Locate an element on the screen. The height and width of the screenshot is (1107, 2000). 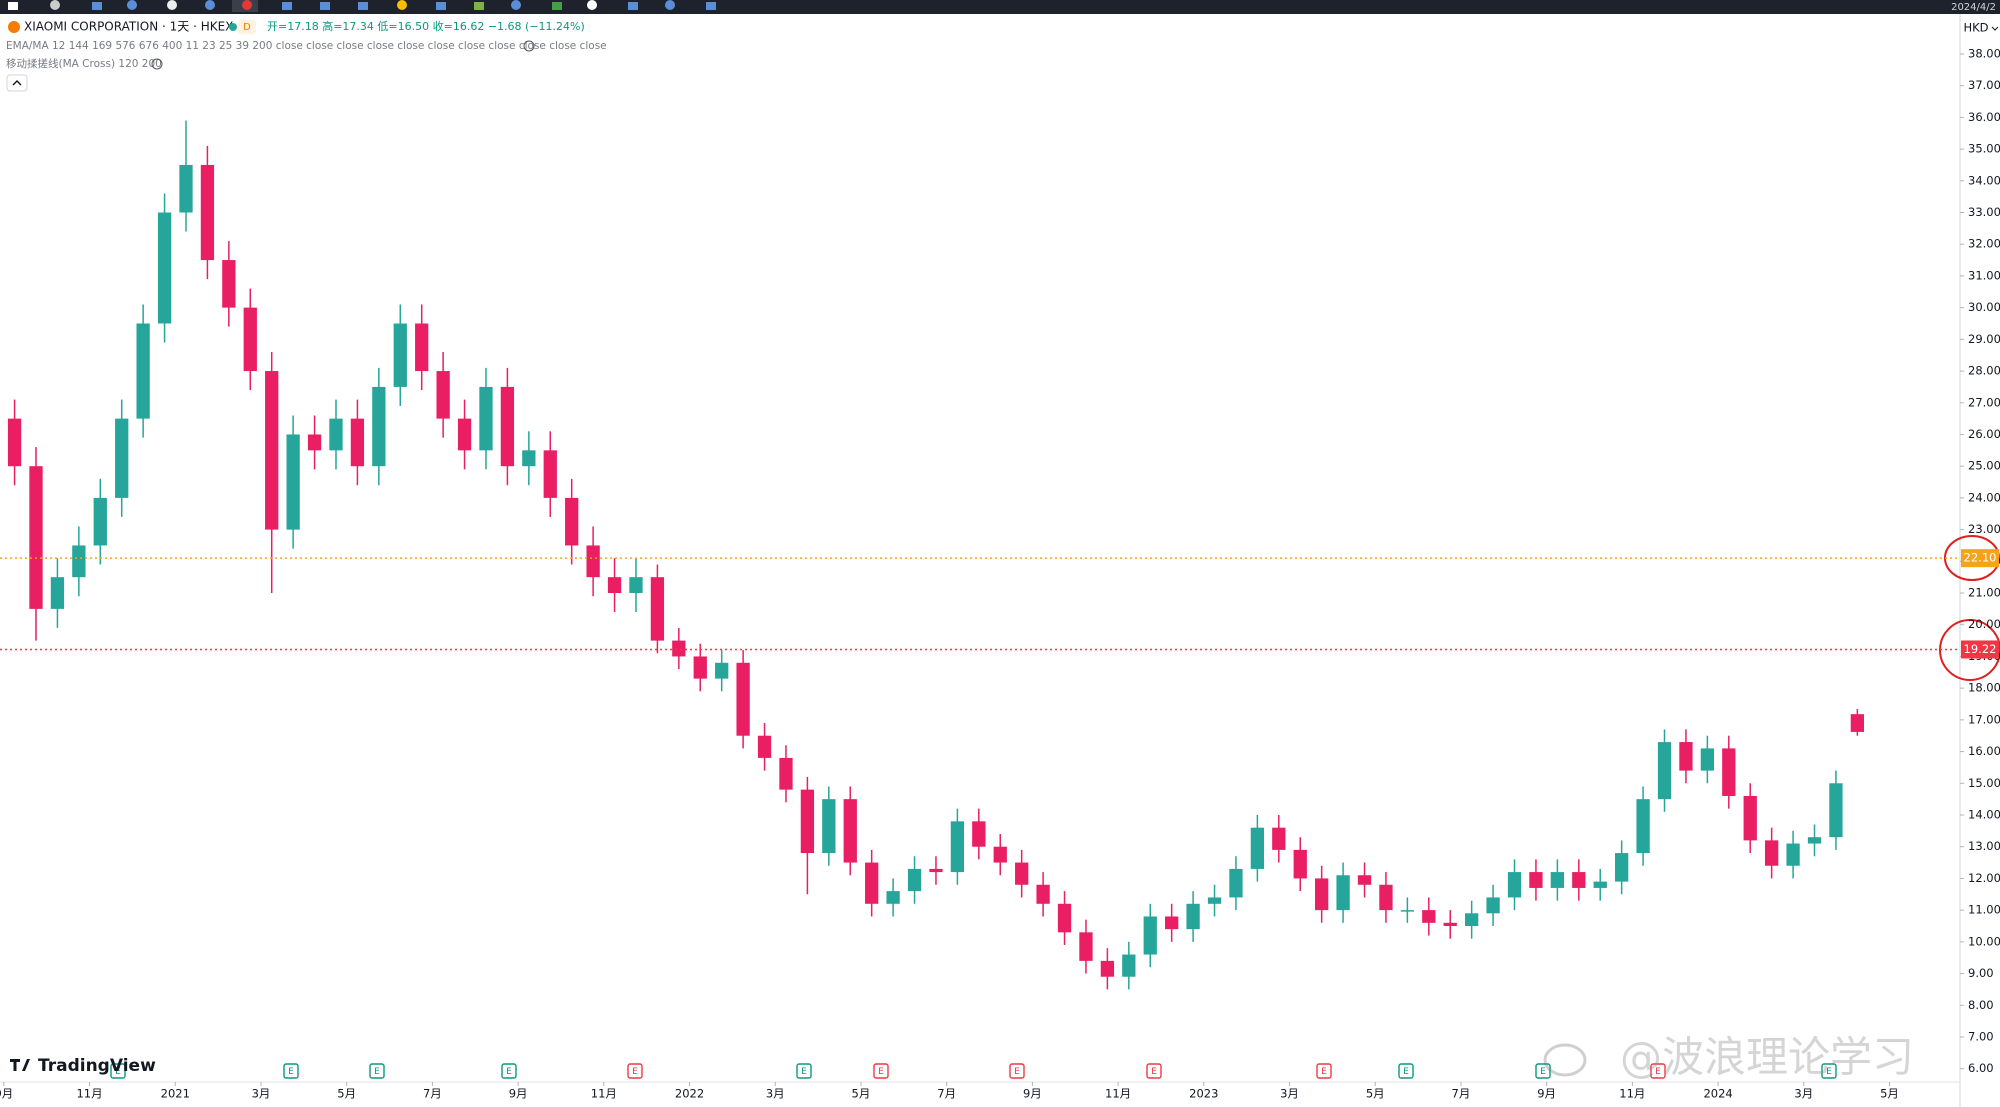
y-tick-label: 21.00 is located at coordinates (1984, 593).